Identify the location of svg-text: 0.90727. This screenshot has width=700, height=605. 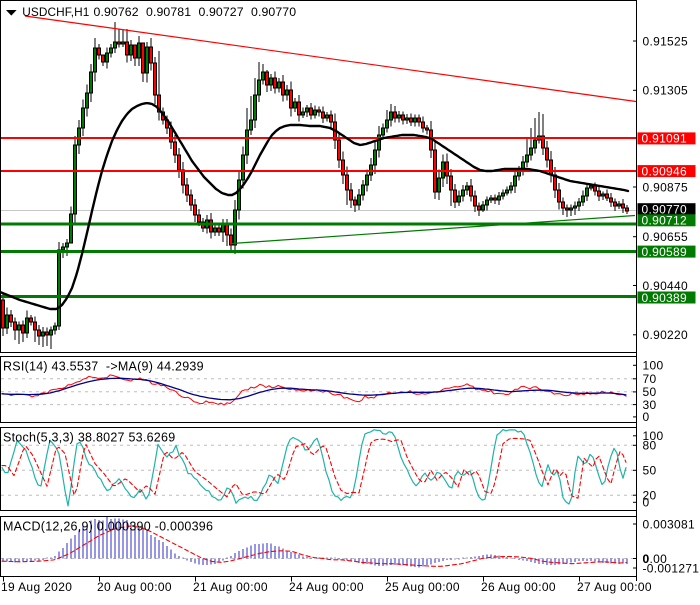
(221, 12).